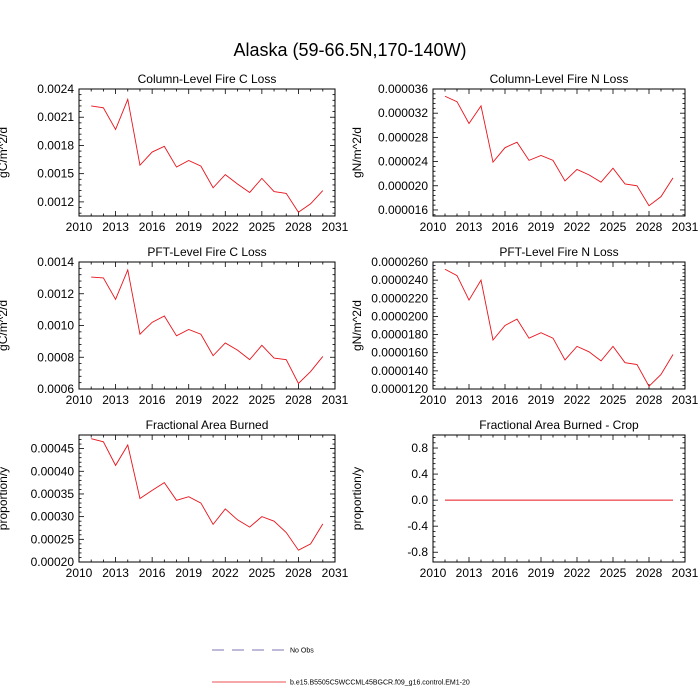 Image resolution: width=700 pixels, height=700 pixels. I want to click on x-tick-label: 2010, so click(433, 573).